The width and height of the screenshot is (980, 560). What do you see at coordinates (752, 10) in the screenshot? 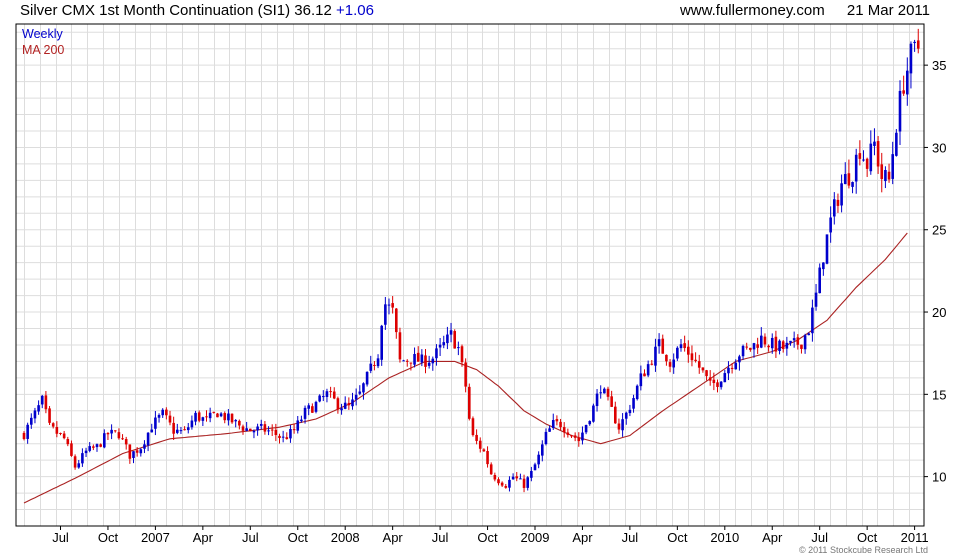
I see `site-link: www.fullermoney.com` at bounding box center [752, 10].